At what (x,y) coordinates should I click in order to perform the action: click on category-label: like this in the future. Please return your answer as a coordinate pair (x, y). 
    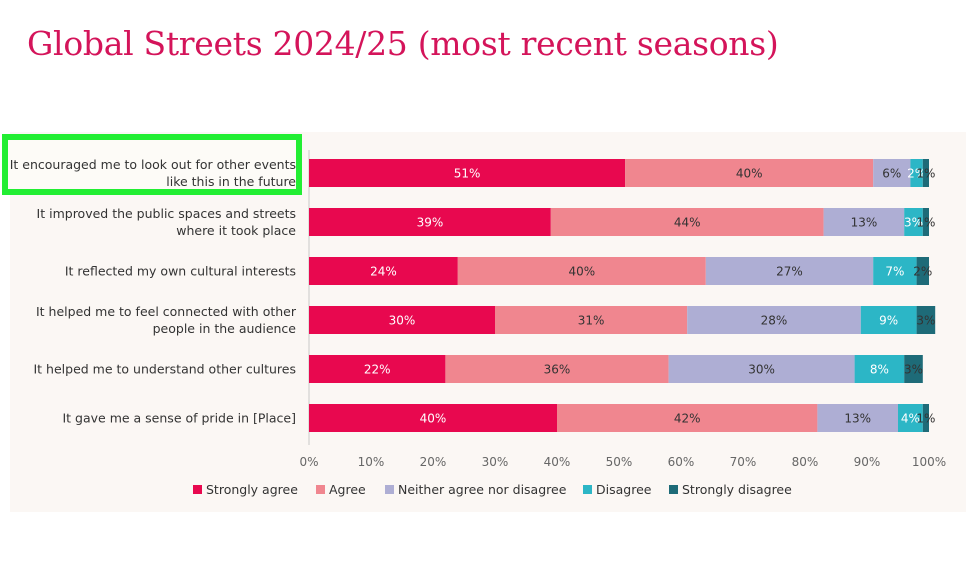
    Looking at the image, I should click on (231, 181).